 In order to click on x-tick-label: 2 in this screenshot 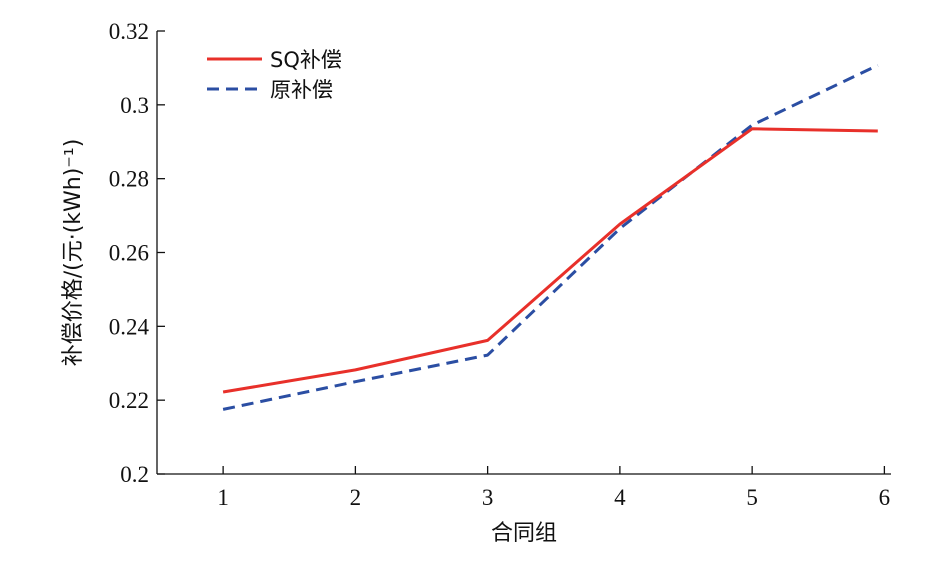, I will do `click(356, 497)`.